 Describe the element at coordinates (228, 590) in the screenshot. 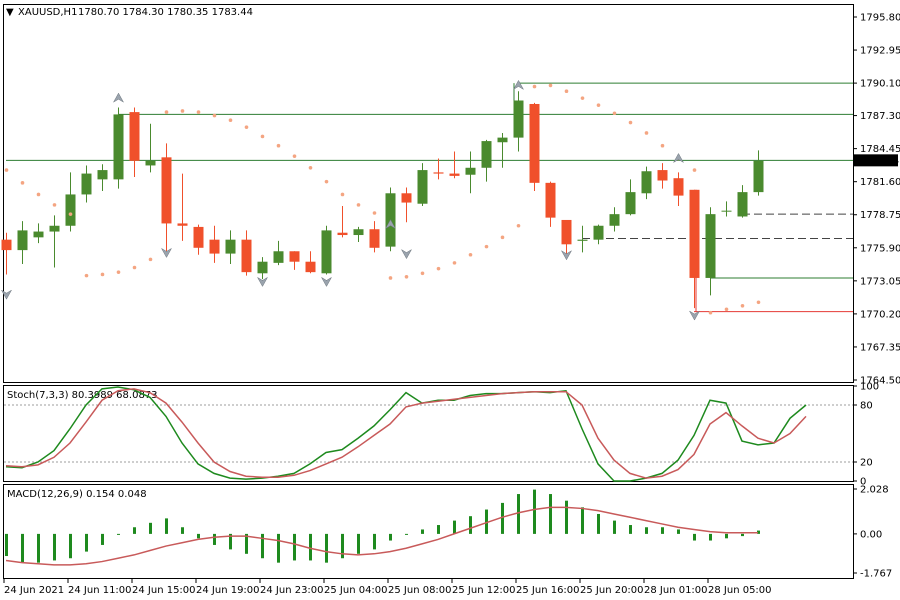

I see `time-tick-label: 24 Jun 19:00` at that location.